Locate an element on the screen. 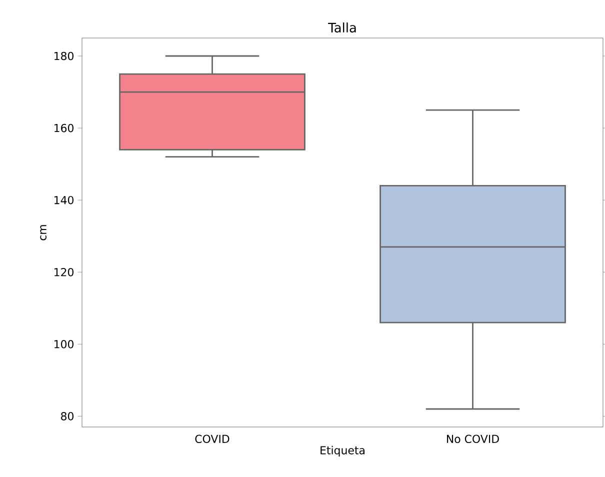 The width and height of the screenshot is (605, 477). y-tick-label: 140 is located at coordinates (64, 200).